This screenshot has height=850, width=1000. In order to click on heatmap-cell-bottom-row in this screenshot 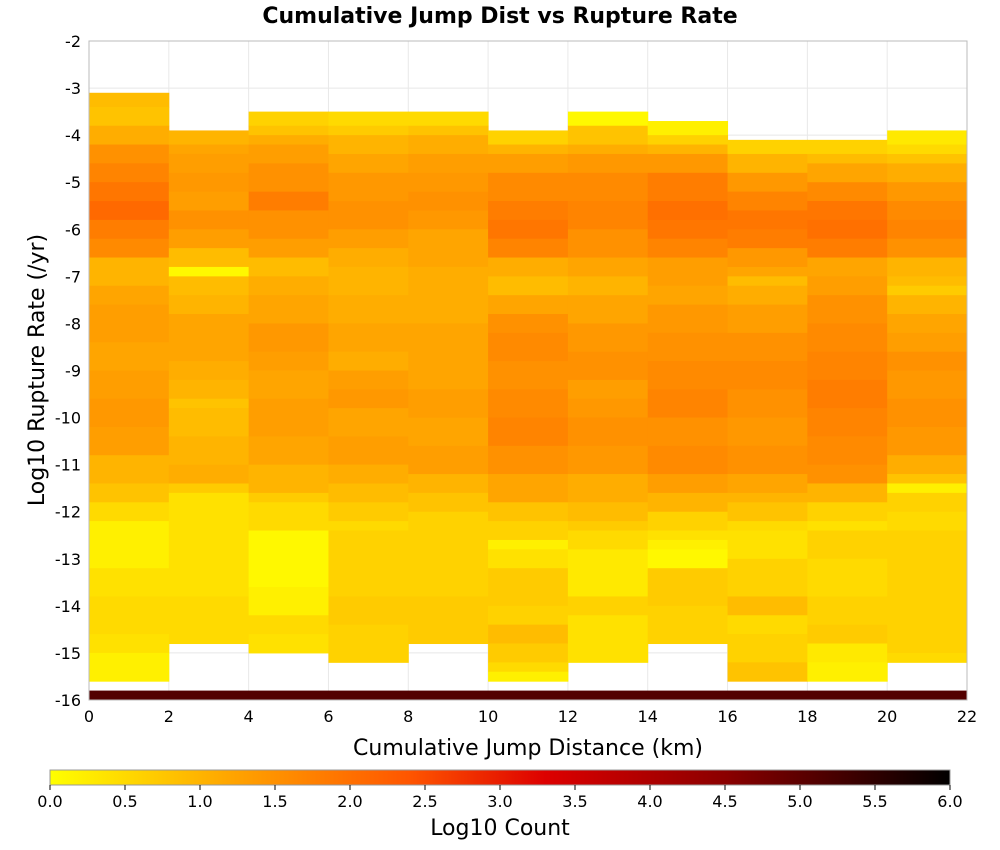, I will do `click(528, 695)`.